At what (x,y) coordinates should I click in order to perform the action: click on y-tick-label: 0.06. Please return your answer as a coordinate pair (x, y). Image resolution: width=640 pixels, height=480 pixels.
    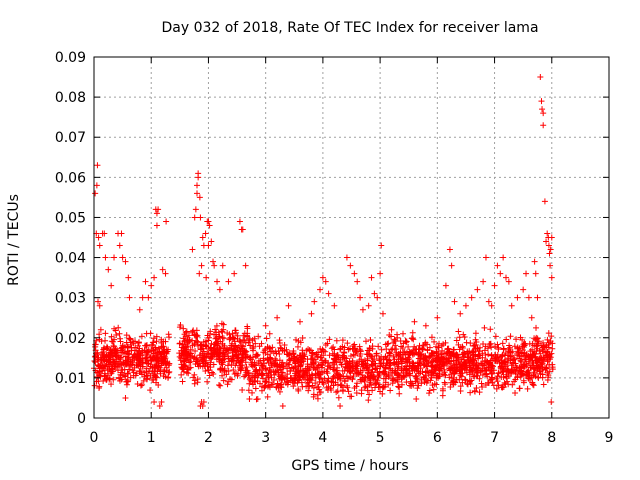
    Looking at the image, I should click on (70, 178).